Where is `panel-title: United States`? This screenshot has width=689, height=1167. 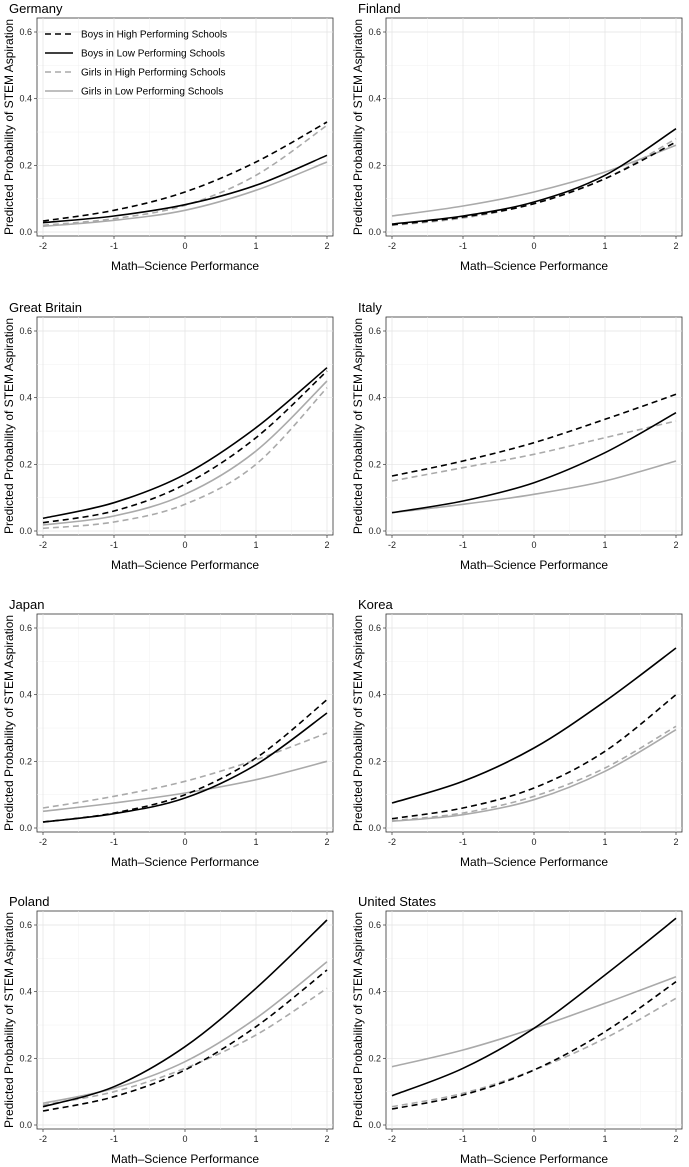
panel-title: United States is located at coordinates (397, 901).